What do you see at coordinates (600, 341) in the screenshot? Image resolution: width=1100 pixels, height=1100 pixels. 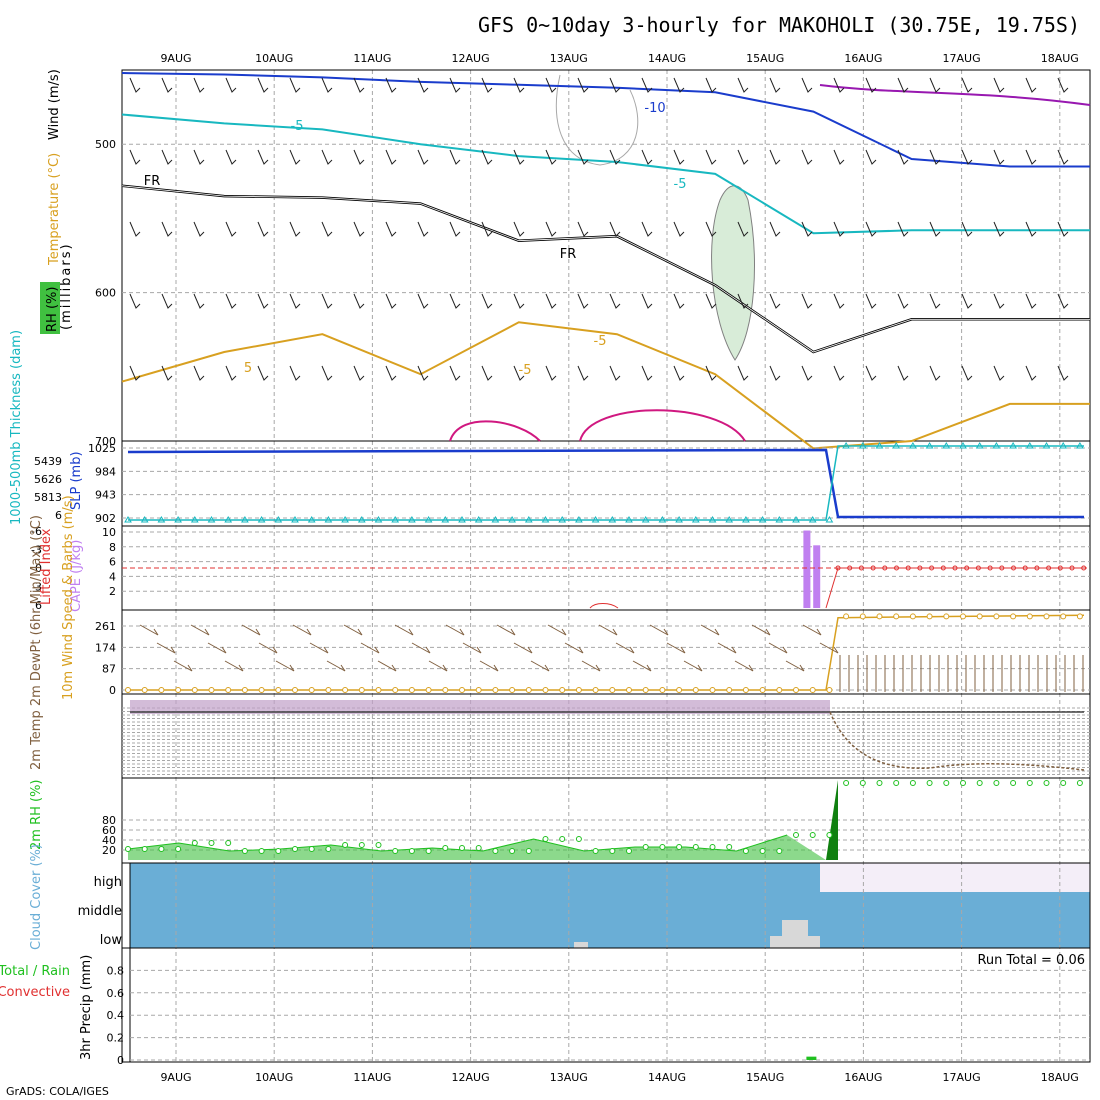 I see `contour-label: -5` at bounding box center [600, 341].